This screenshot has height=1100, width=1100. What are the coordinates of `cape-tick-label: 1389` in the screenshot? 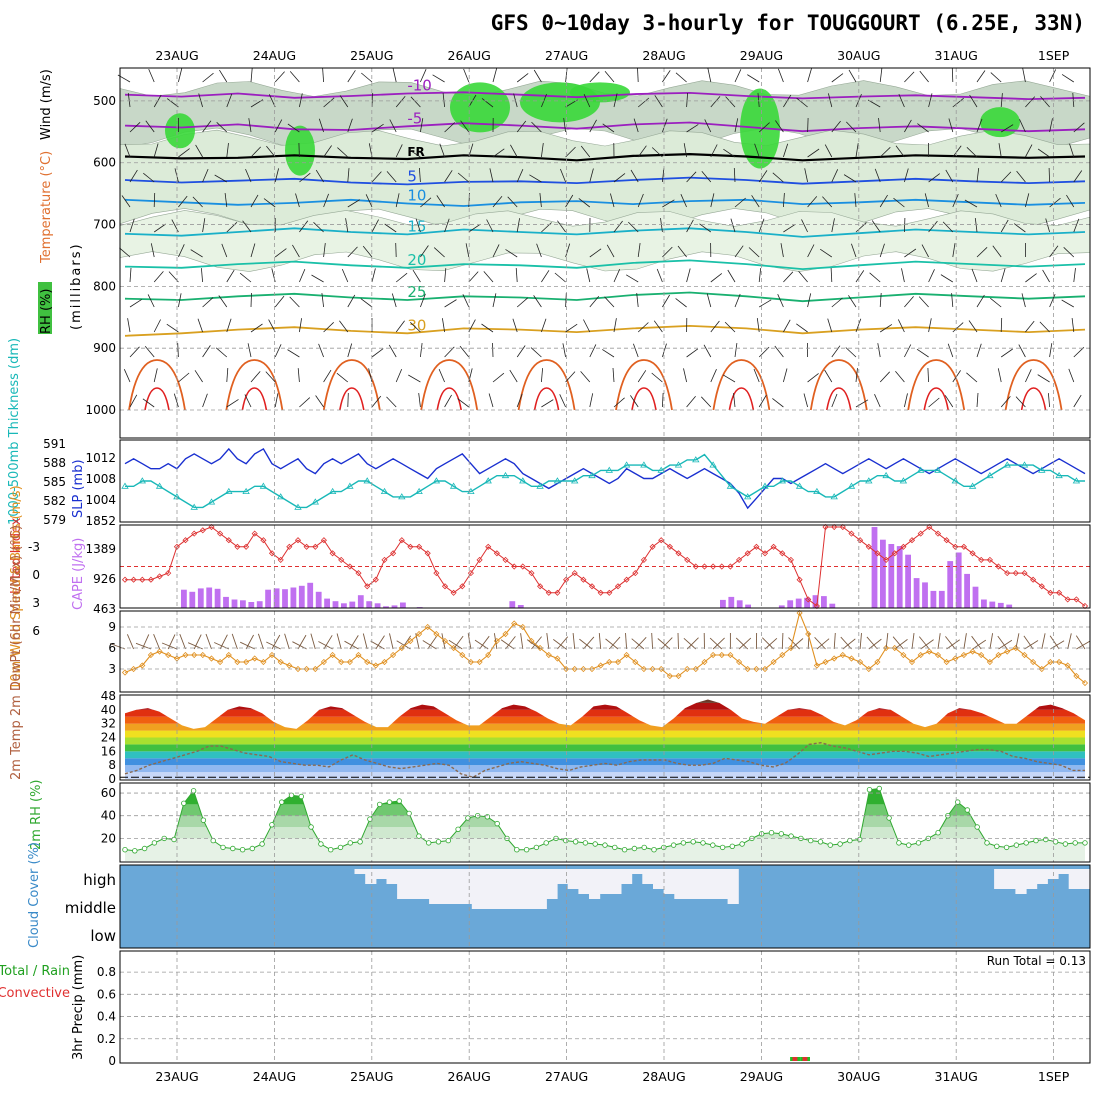 It's located at (100, 549).